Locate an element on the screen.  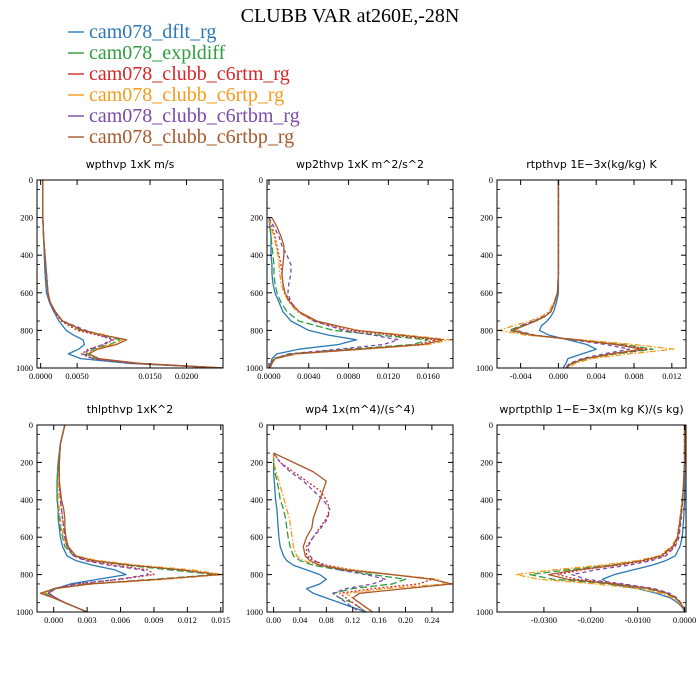
x-tick-label: -0.0200 is located at coordinates (591, 620).